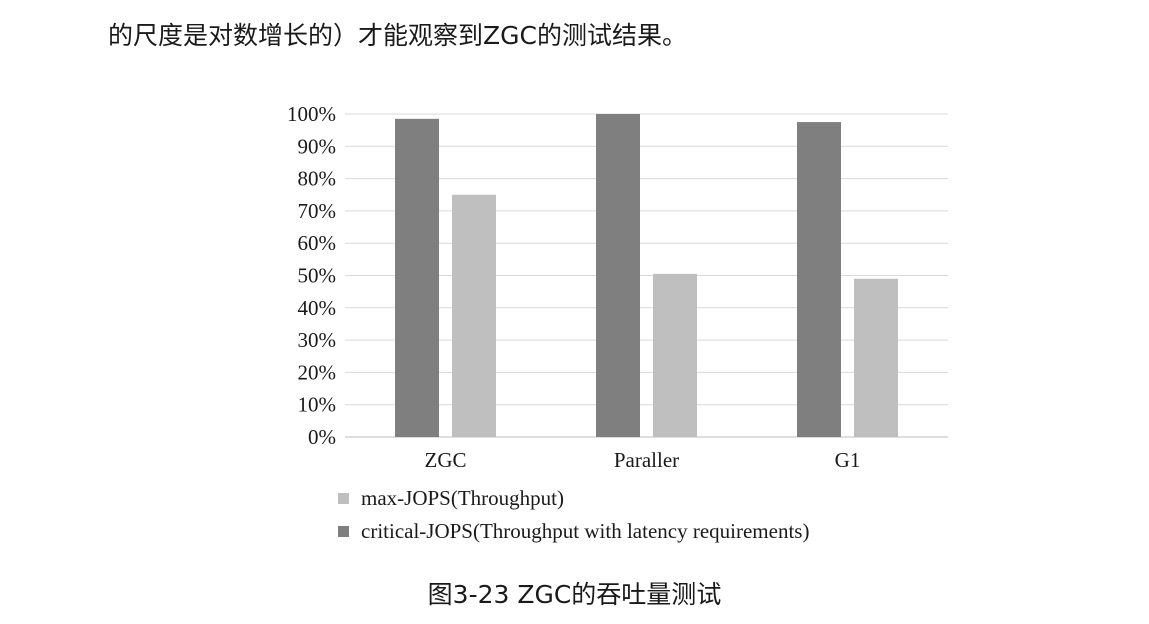 This screenshot has width=1149, height=624. What do you see at coordinates (317, 146) in the screenshot?
I see `y-tick-label: 90%` at bounding box center [317, 146].